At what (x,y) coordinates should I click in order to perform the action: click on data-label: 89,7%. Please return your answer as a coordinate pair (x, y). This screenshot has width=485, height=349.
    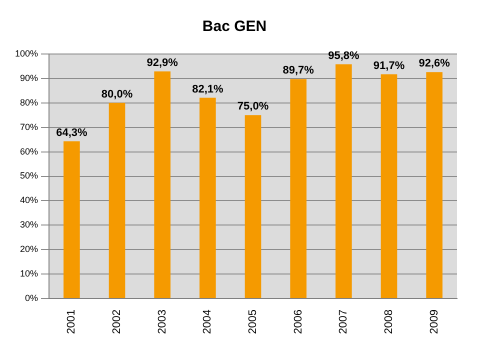
    Looking at the image, I should click on (298, 70).